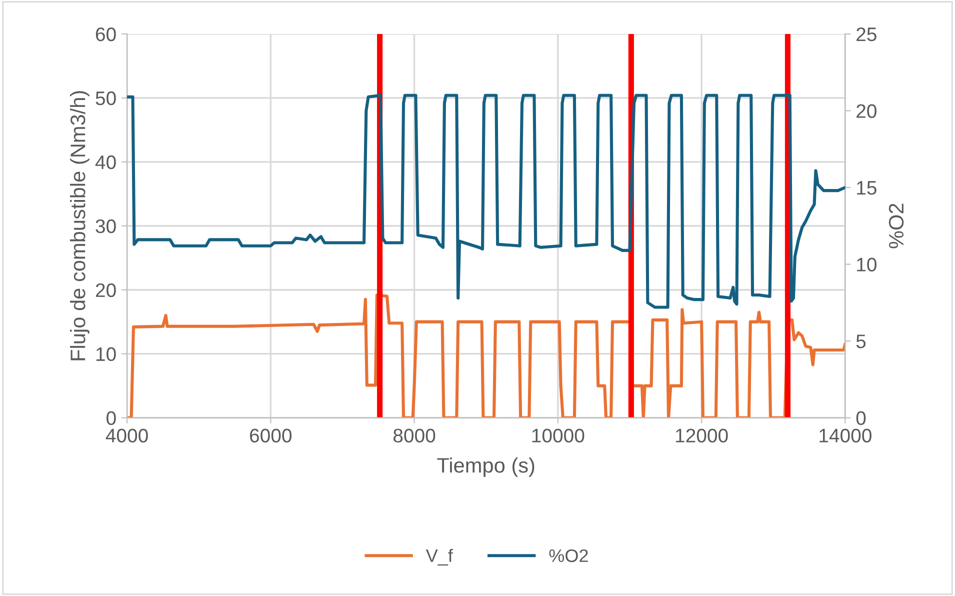  I want to click on x-tick-label: 10000, so click(558, 435).